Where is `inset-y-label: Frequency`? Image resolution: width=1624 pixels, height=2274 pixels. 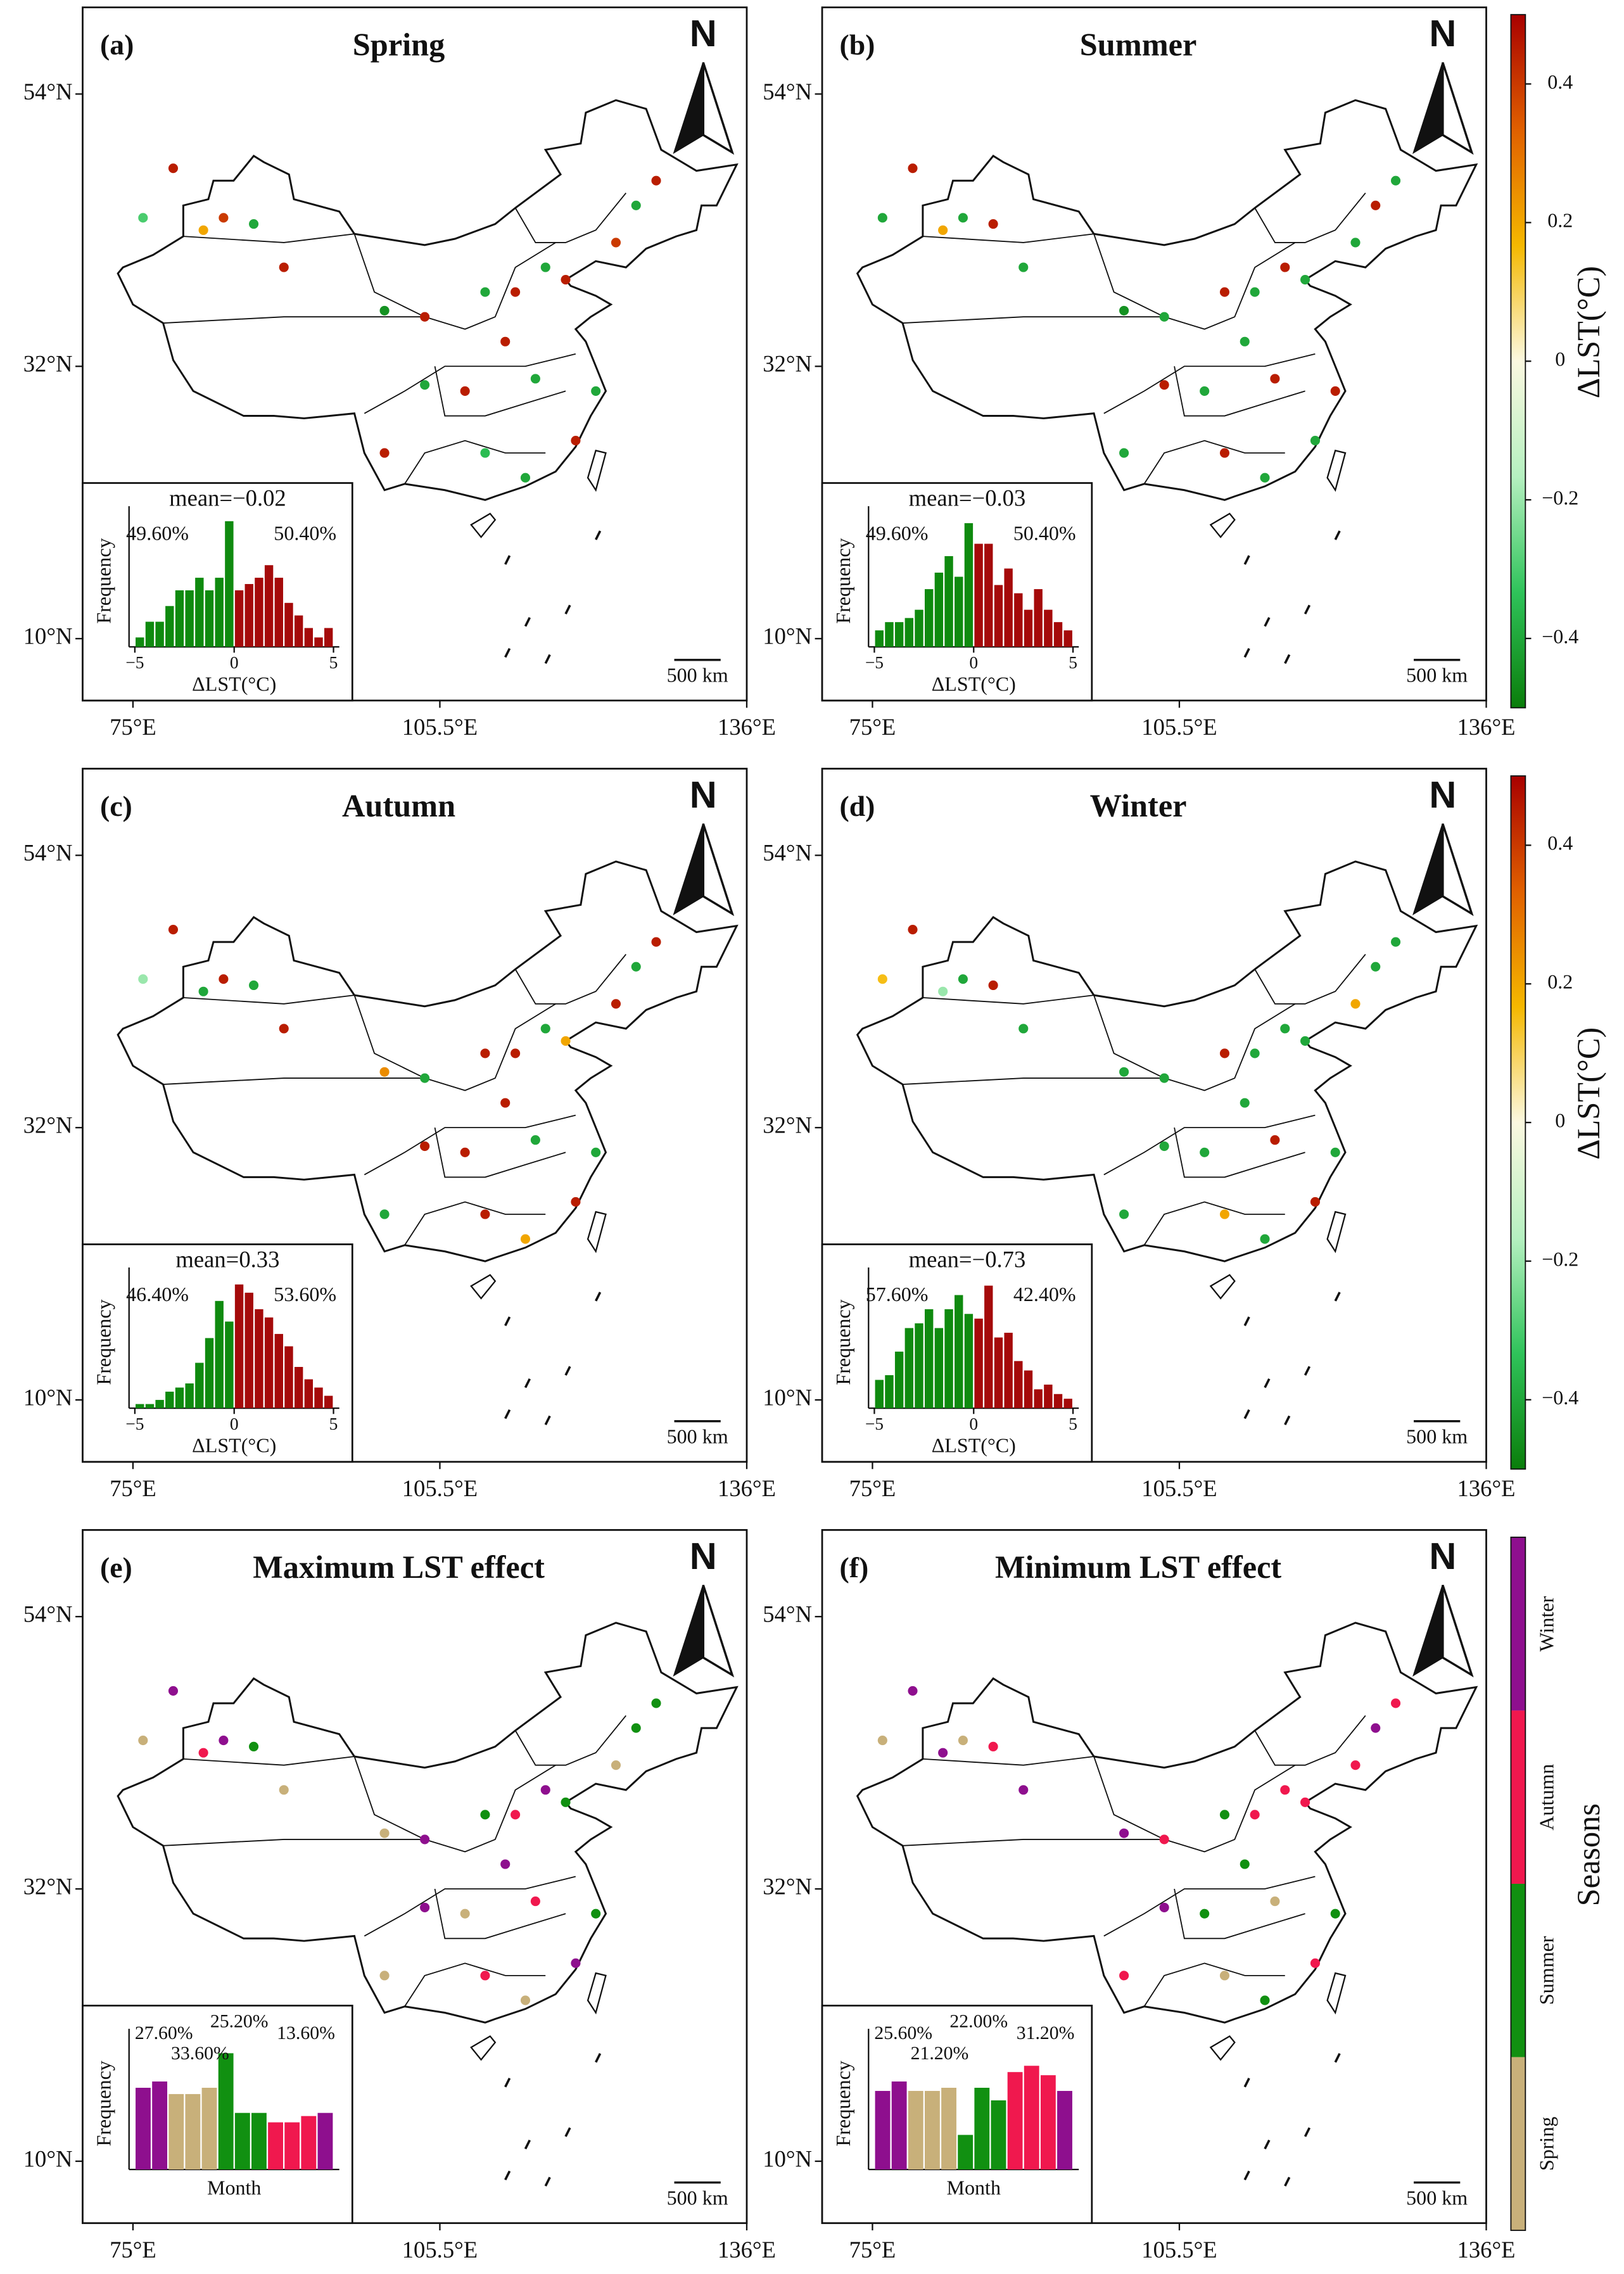 inset-y-label: Frequency is located at coordinates (104, 580).